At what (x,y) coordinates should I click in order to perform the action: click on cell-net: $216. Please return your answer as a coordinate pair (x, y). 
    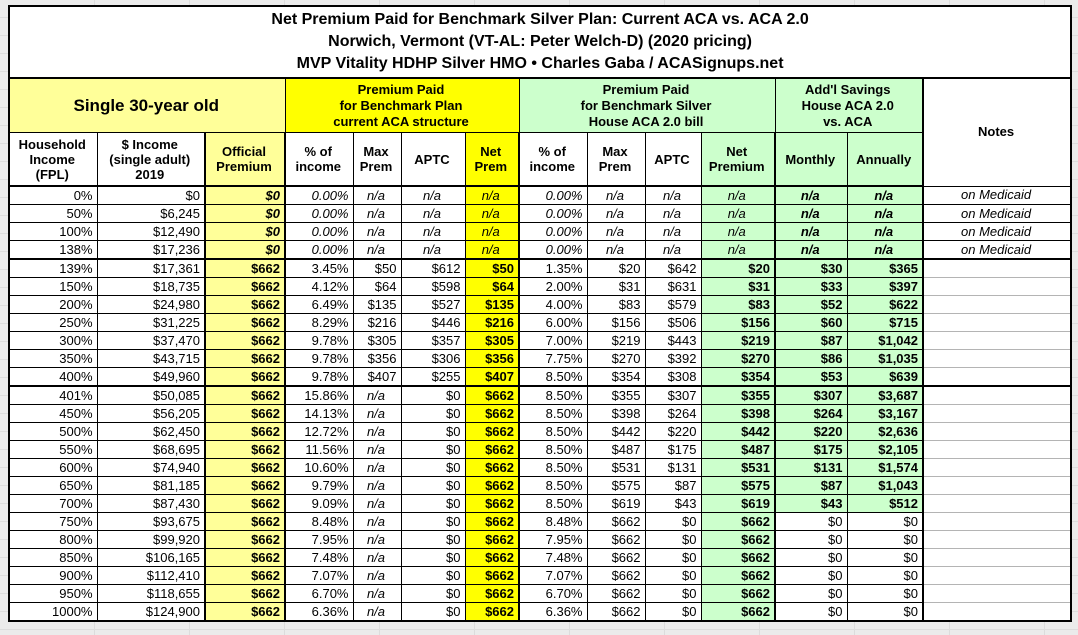
    Looking at the image, I should click on (492, 322).